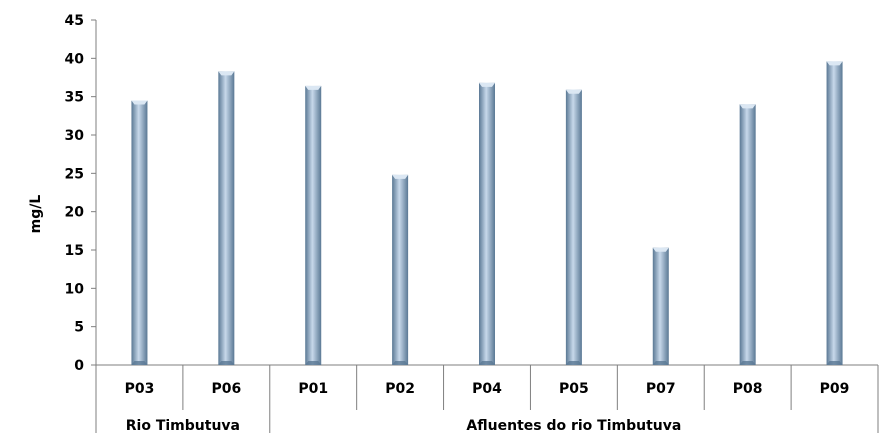  What do you see at coordinates (226, 389) in the screenshot?
I see `x-tick-label: P06` at bounding box center [226, 389].